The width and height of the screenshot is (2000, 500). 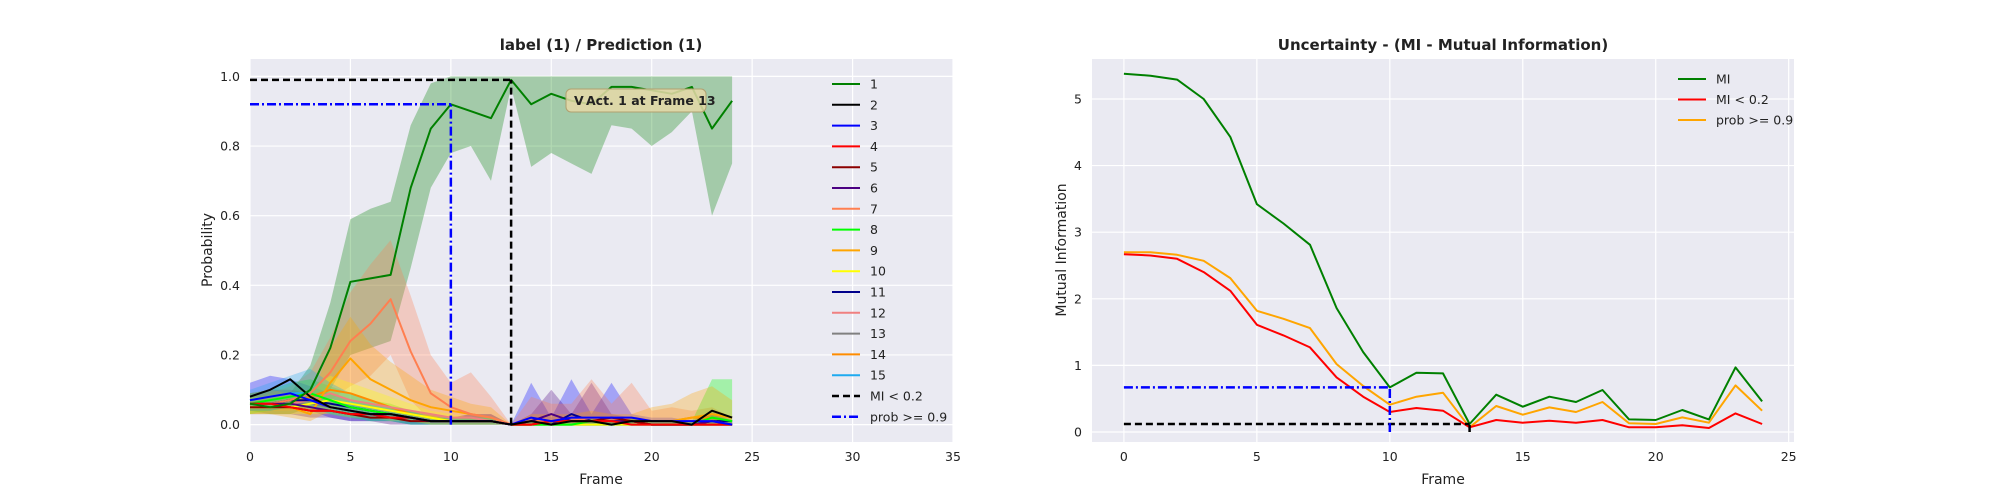 I want to click on y-tick-label: 1.0, so click(x=230, y=76).